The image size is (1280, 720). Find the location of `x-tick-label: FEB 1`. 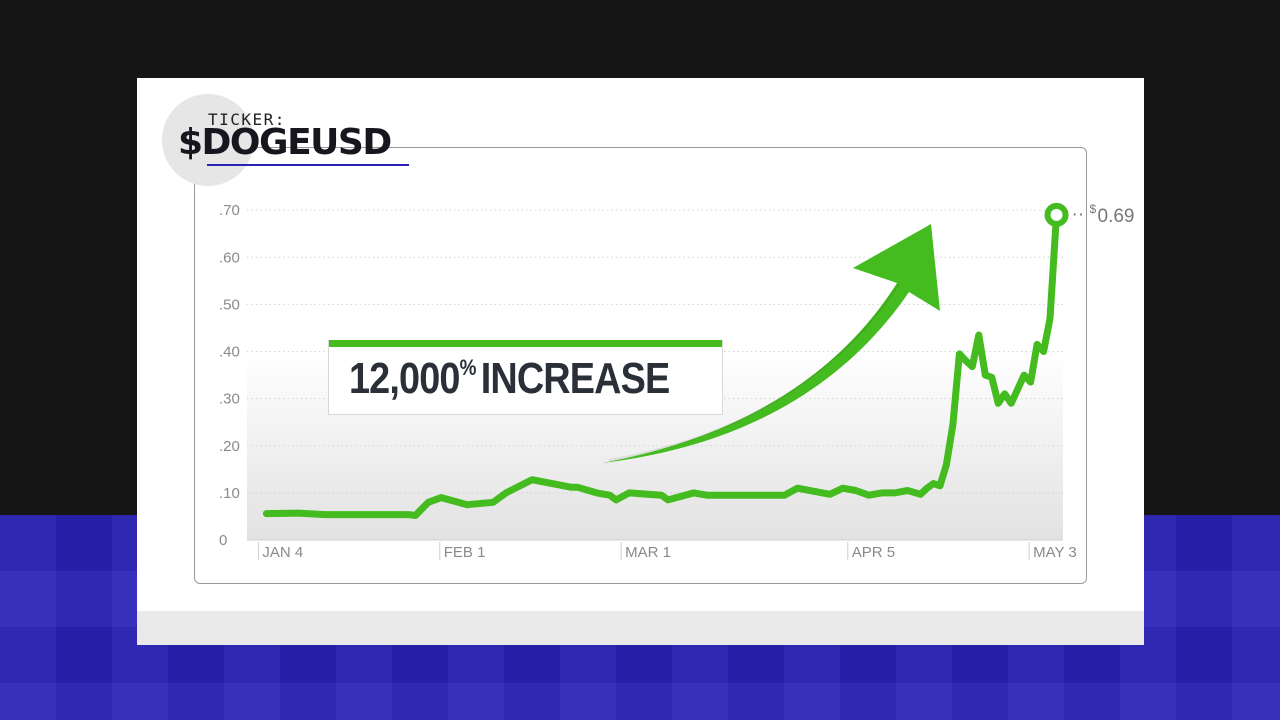

x-tick-label: FEB 1 is located at coordinates (465, 552).